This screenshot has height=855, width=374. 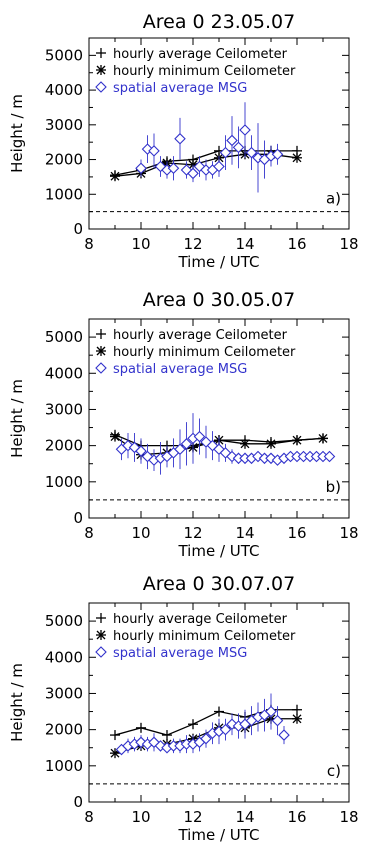 I want to click on chart-title: Area 0 30.07.07, so click(x=219, y=584).